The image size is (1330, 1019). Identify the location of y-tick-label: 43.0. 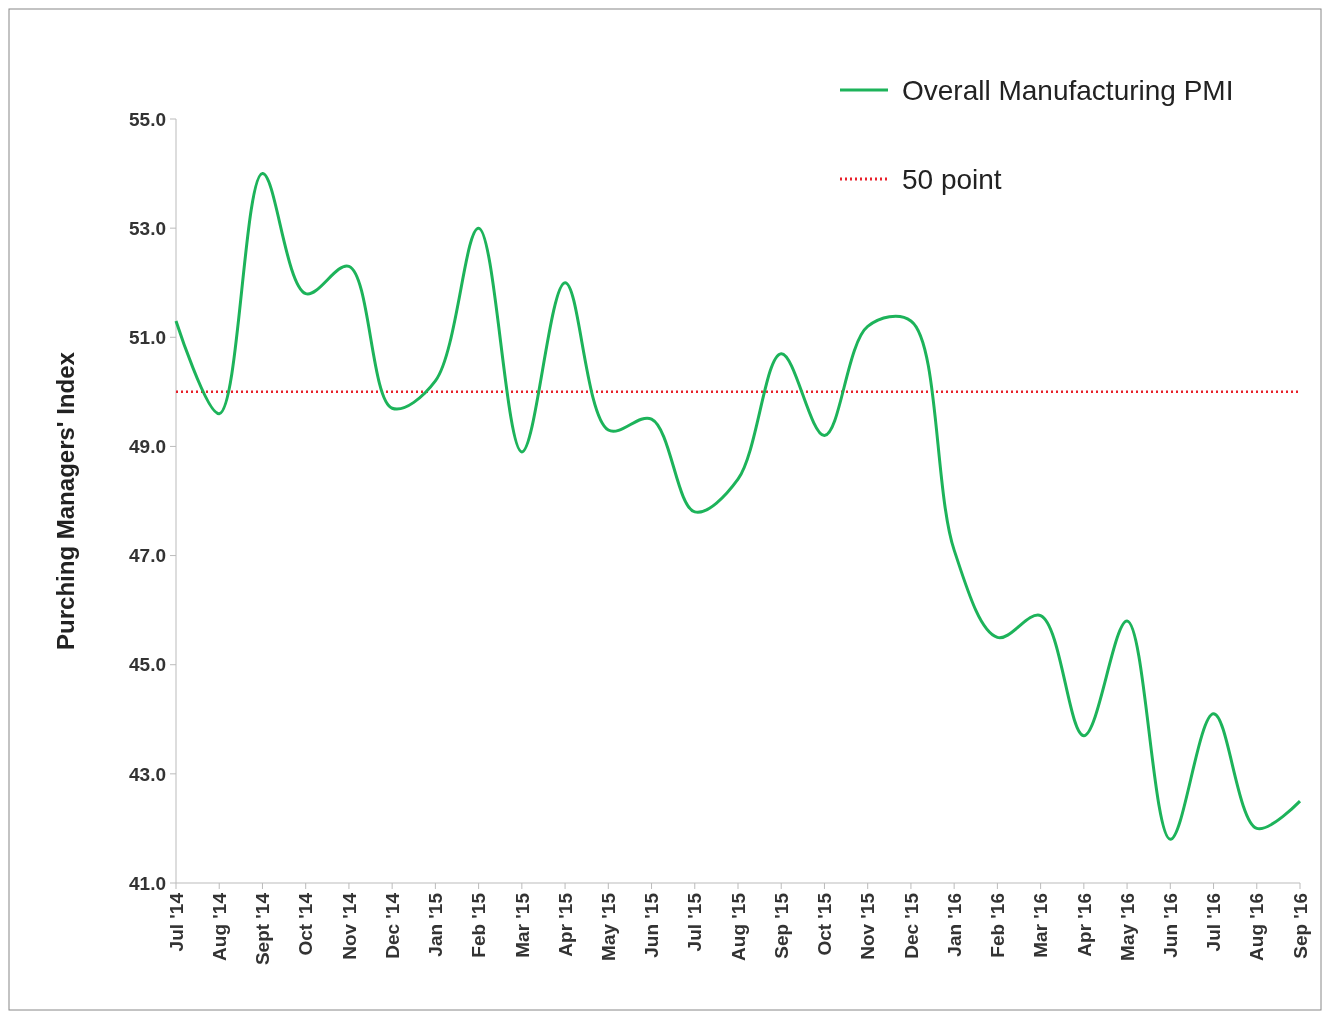
(147, 774).